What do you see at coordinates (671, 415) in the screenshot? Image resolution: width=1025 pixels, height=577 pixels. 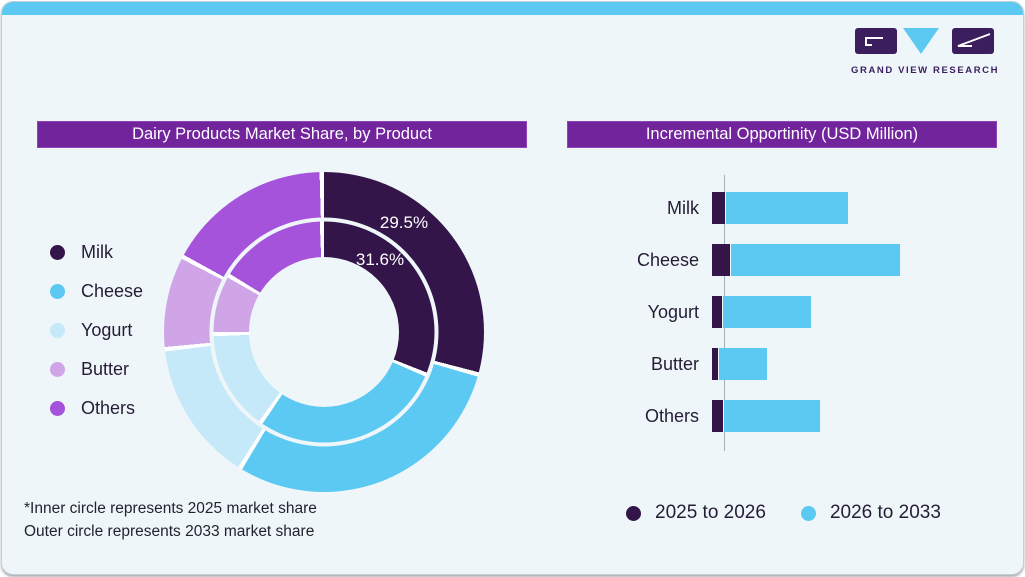 I see `bar-category-others: Others` at bounding box center [671, 415].